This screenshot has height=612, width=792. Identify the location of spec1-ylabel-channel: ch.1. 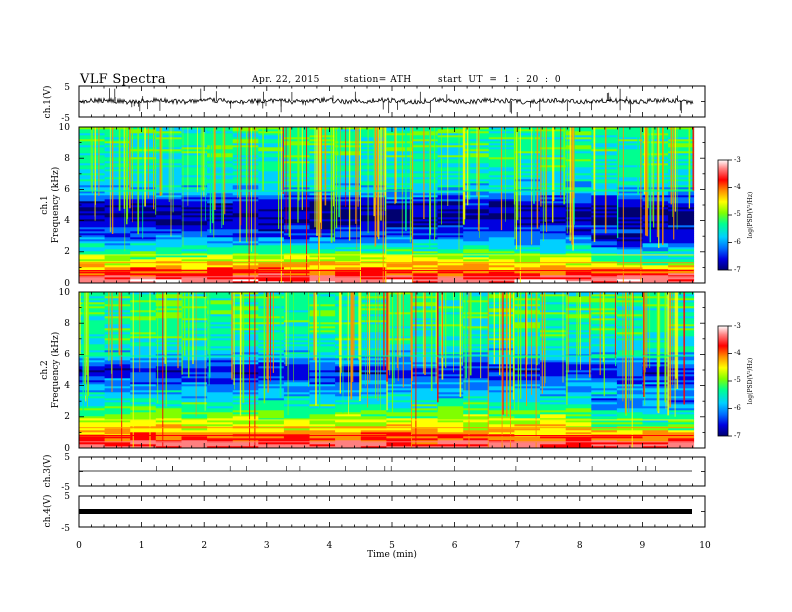
(45, 204).